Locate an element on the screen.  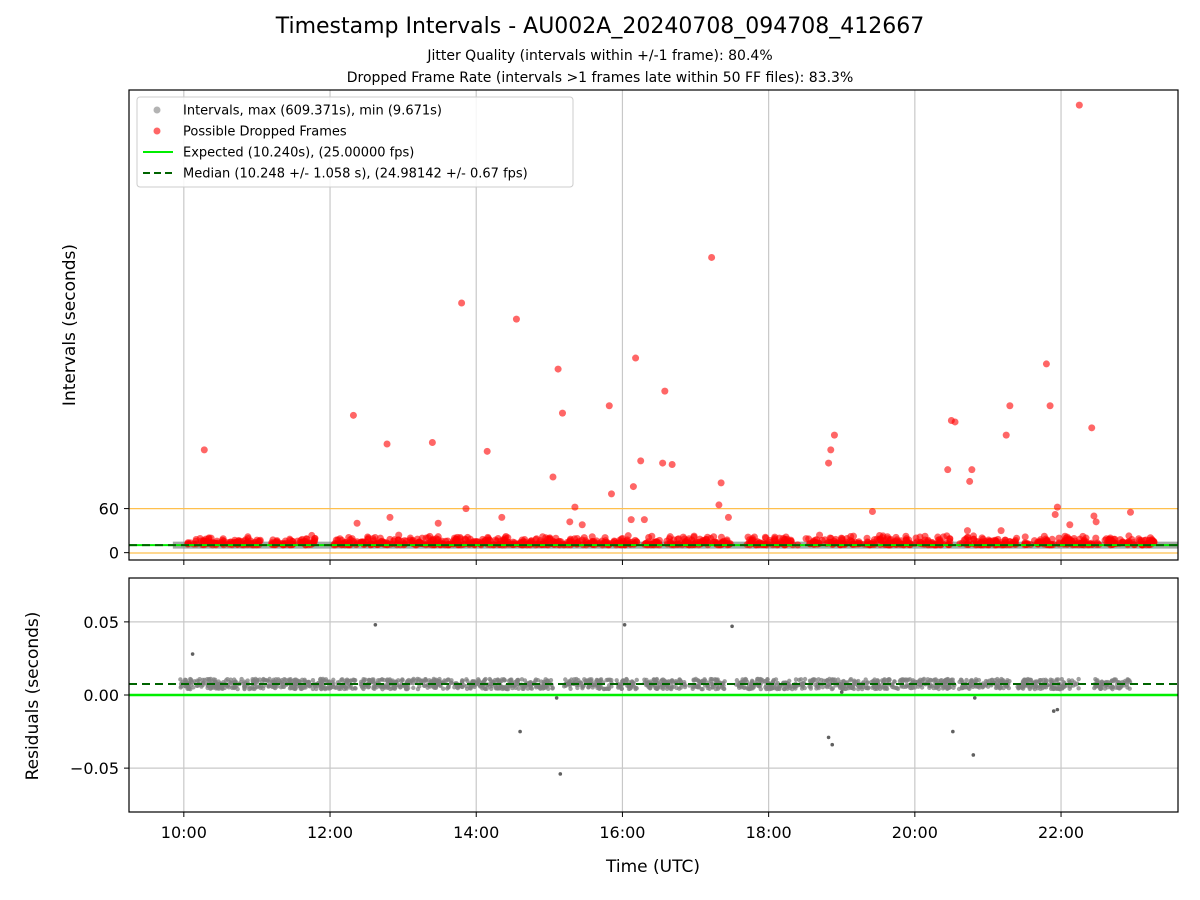
time-x-tick-label: 16:00 is located at coordinates (622, 832).